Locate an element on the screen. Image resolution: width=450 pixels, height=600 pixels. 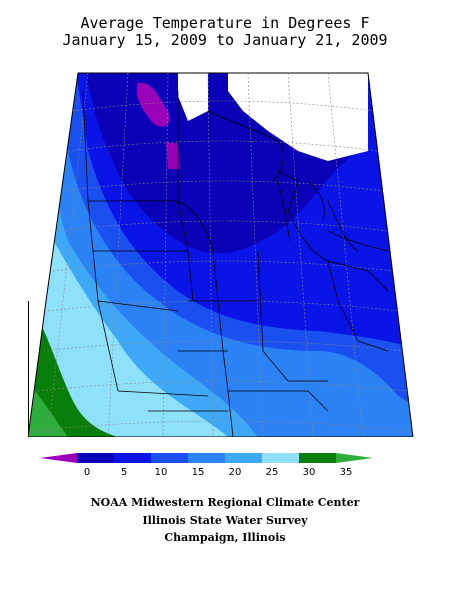
legend-tick-label: 10 is located at coordinates (161, 472).